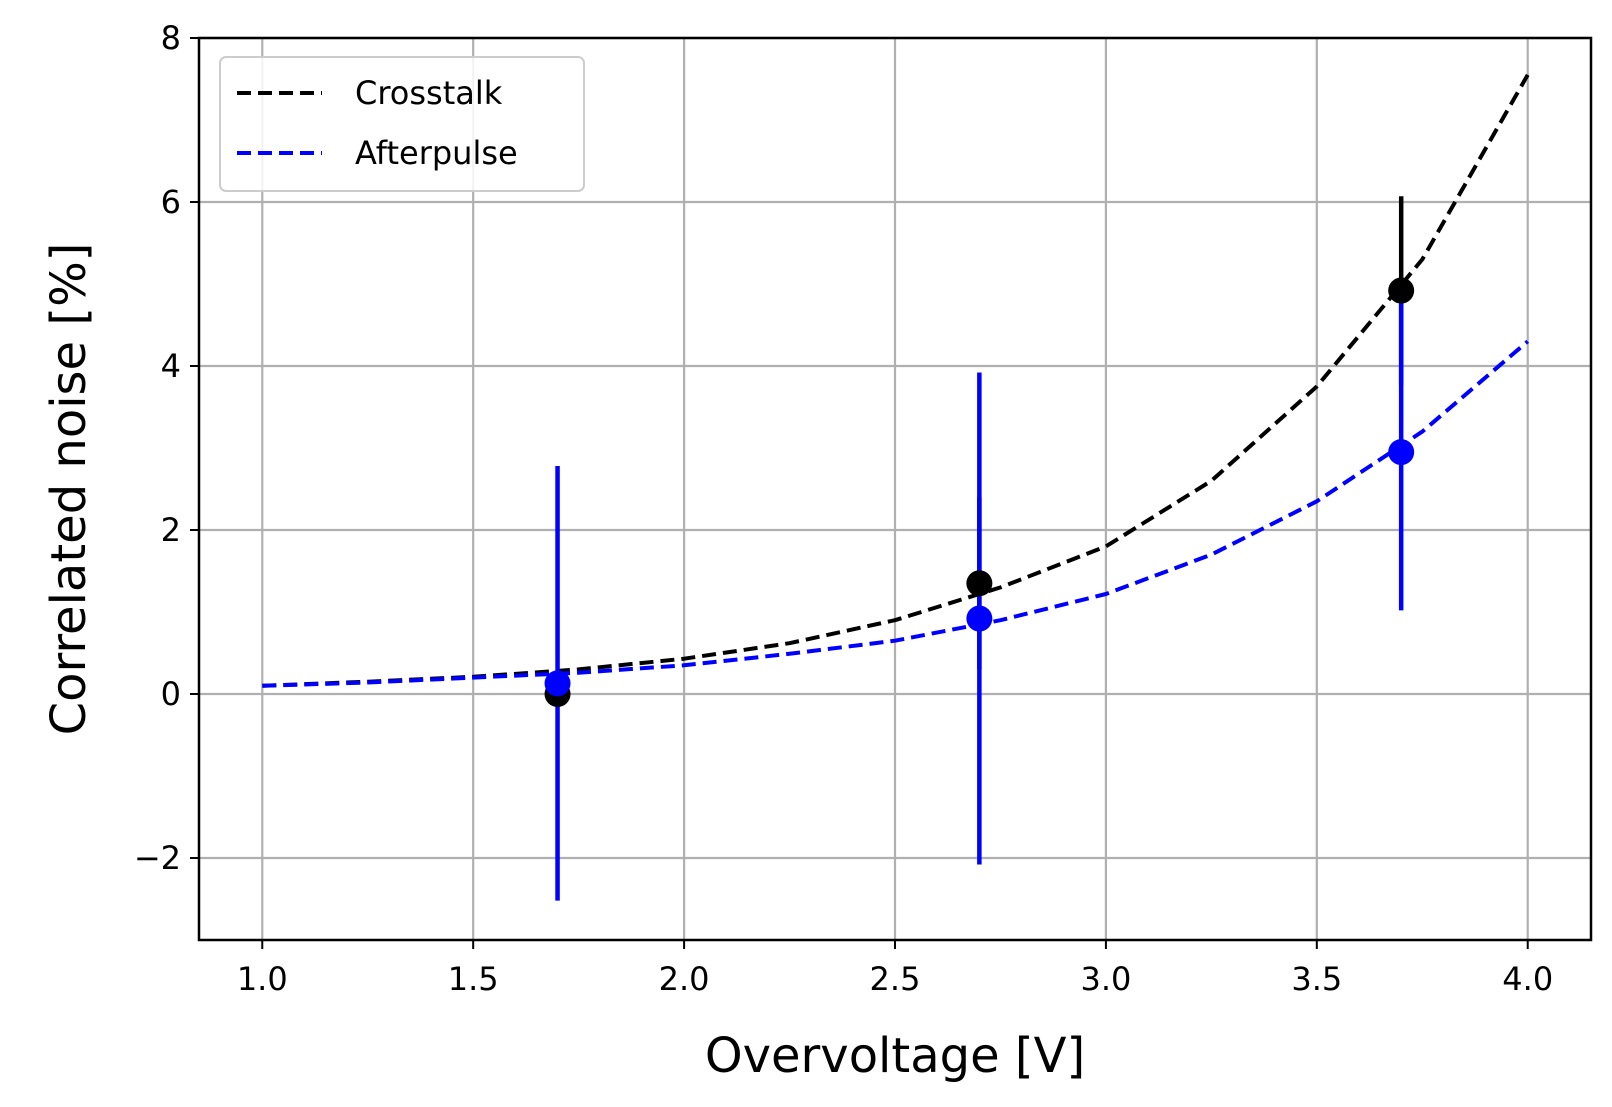 The height and width of the screenshot is (1107, 1612). What do you see at coordinates (171, 38) in the screenshot?
I see `y-tick-label-5: 8` at bounding box center [171, 38].